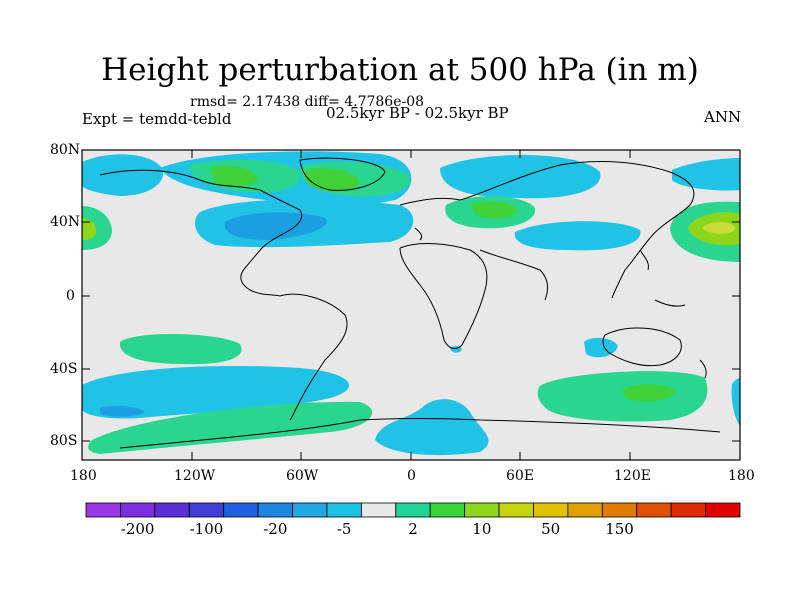 The width and height of the screenshot is (800, 600). Describe the element at coordinates (302, 476) in the screenshot. I see `lon-tick-label: 60W` at that location.